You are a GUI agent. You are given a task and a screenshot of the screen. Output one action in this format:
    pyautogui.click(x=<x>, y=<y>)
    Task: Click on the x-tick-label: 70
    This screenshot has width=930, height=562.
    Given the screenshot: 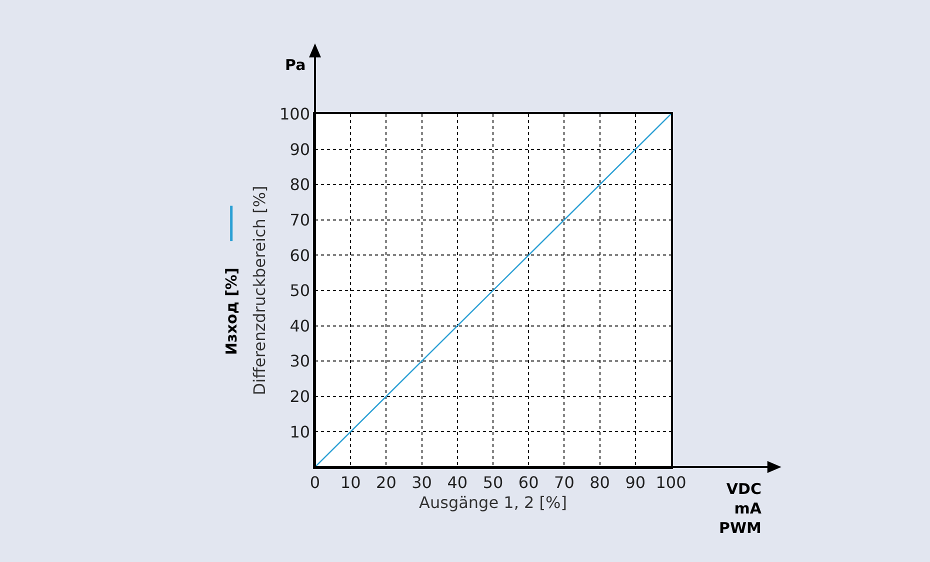 What is the action you would take?
    pyautogui.click(x=564, y=482)
    